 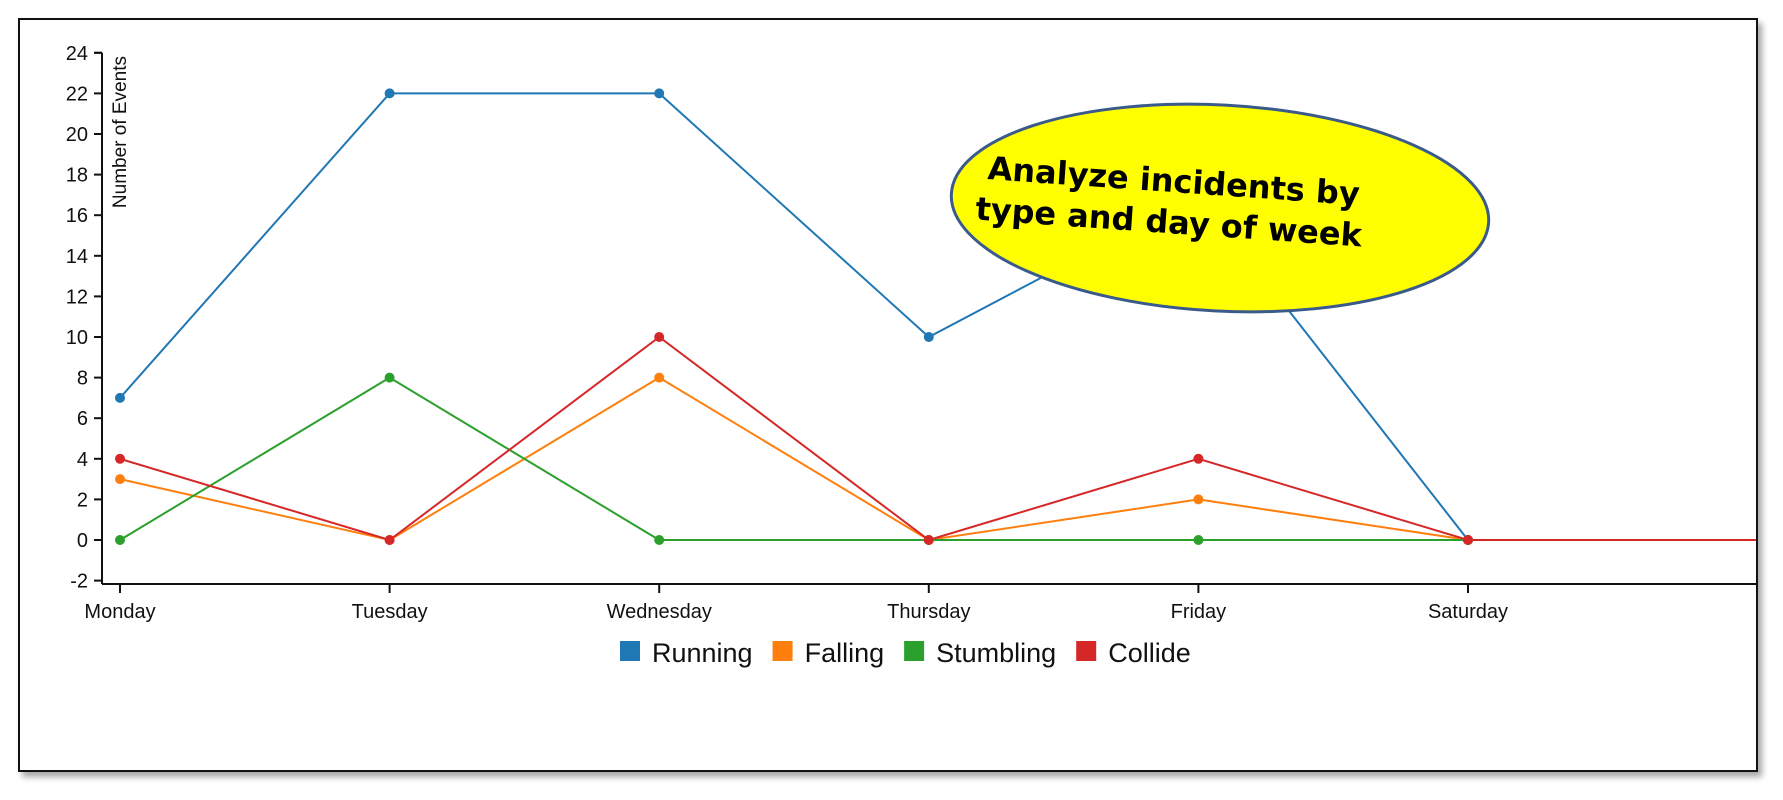 What do you see at coordinates (702, 653) in the screenshot?
I see `legend-label-running: Running` at bounding box center [702, 653].